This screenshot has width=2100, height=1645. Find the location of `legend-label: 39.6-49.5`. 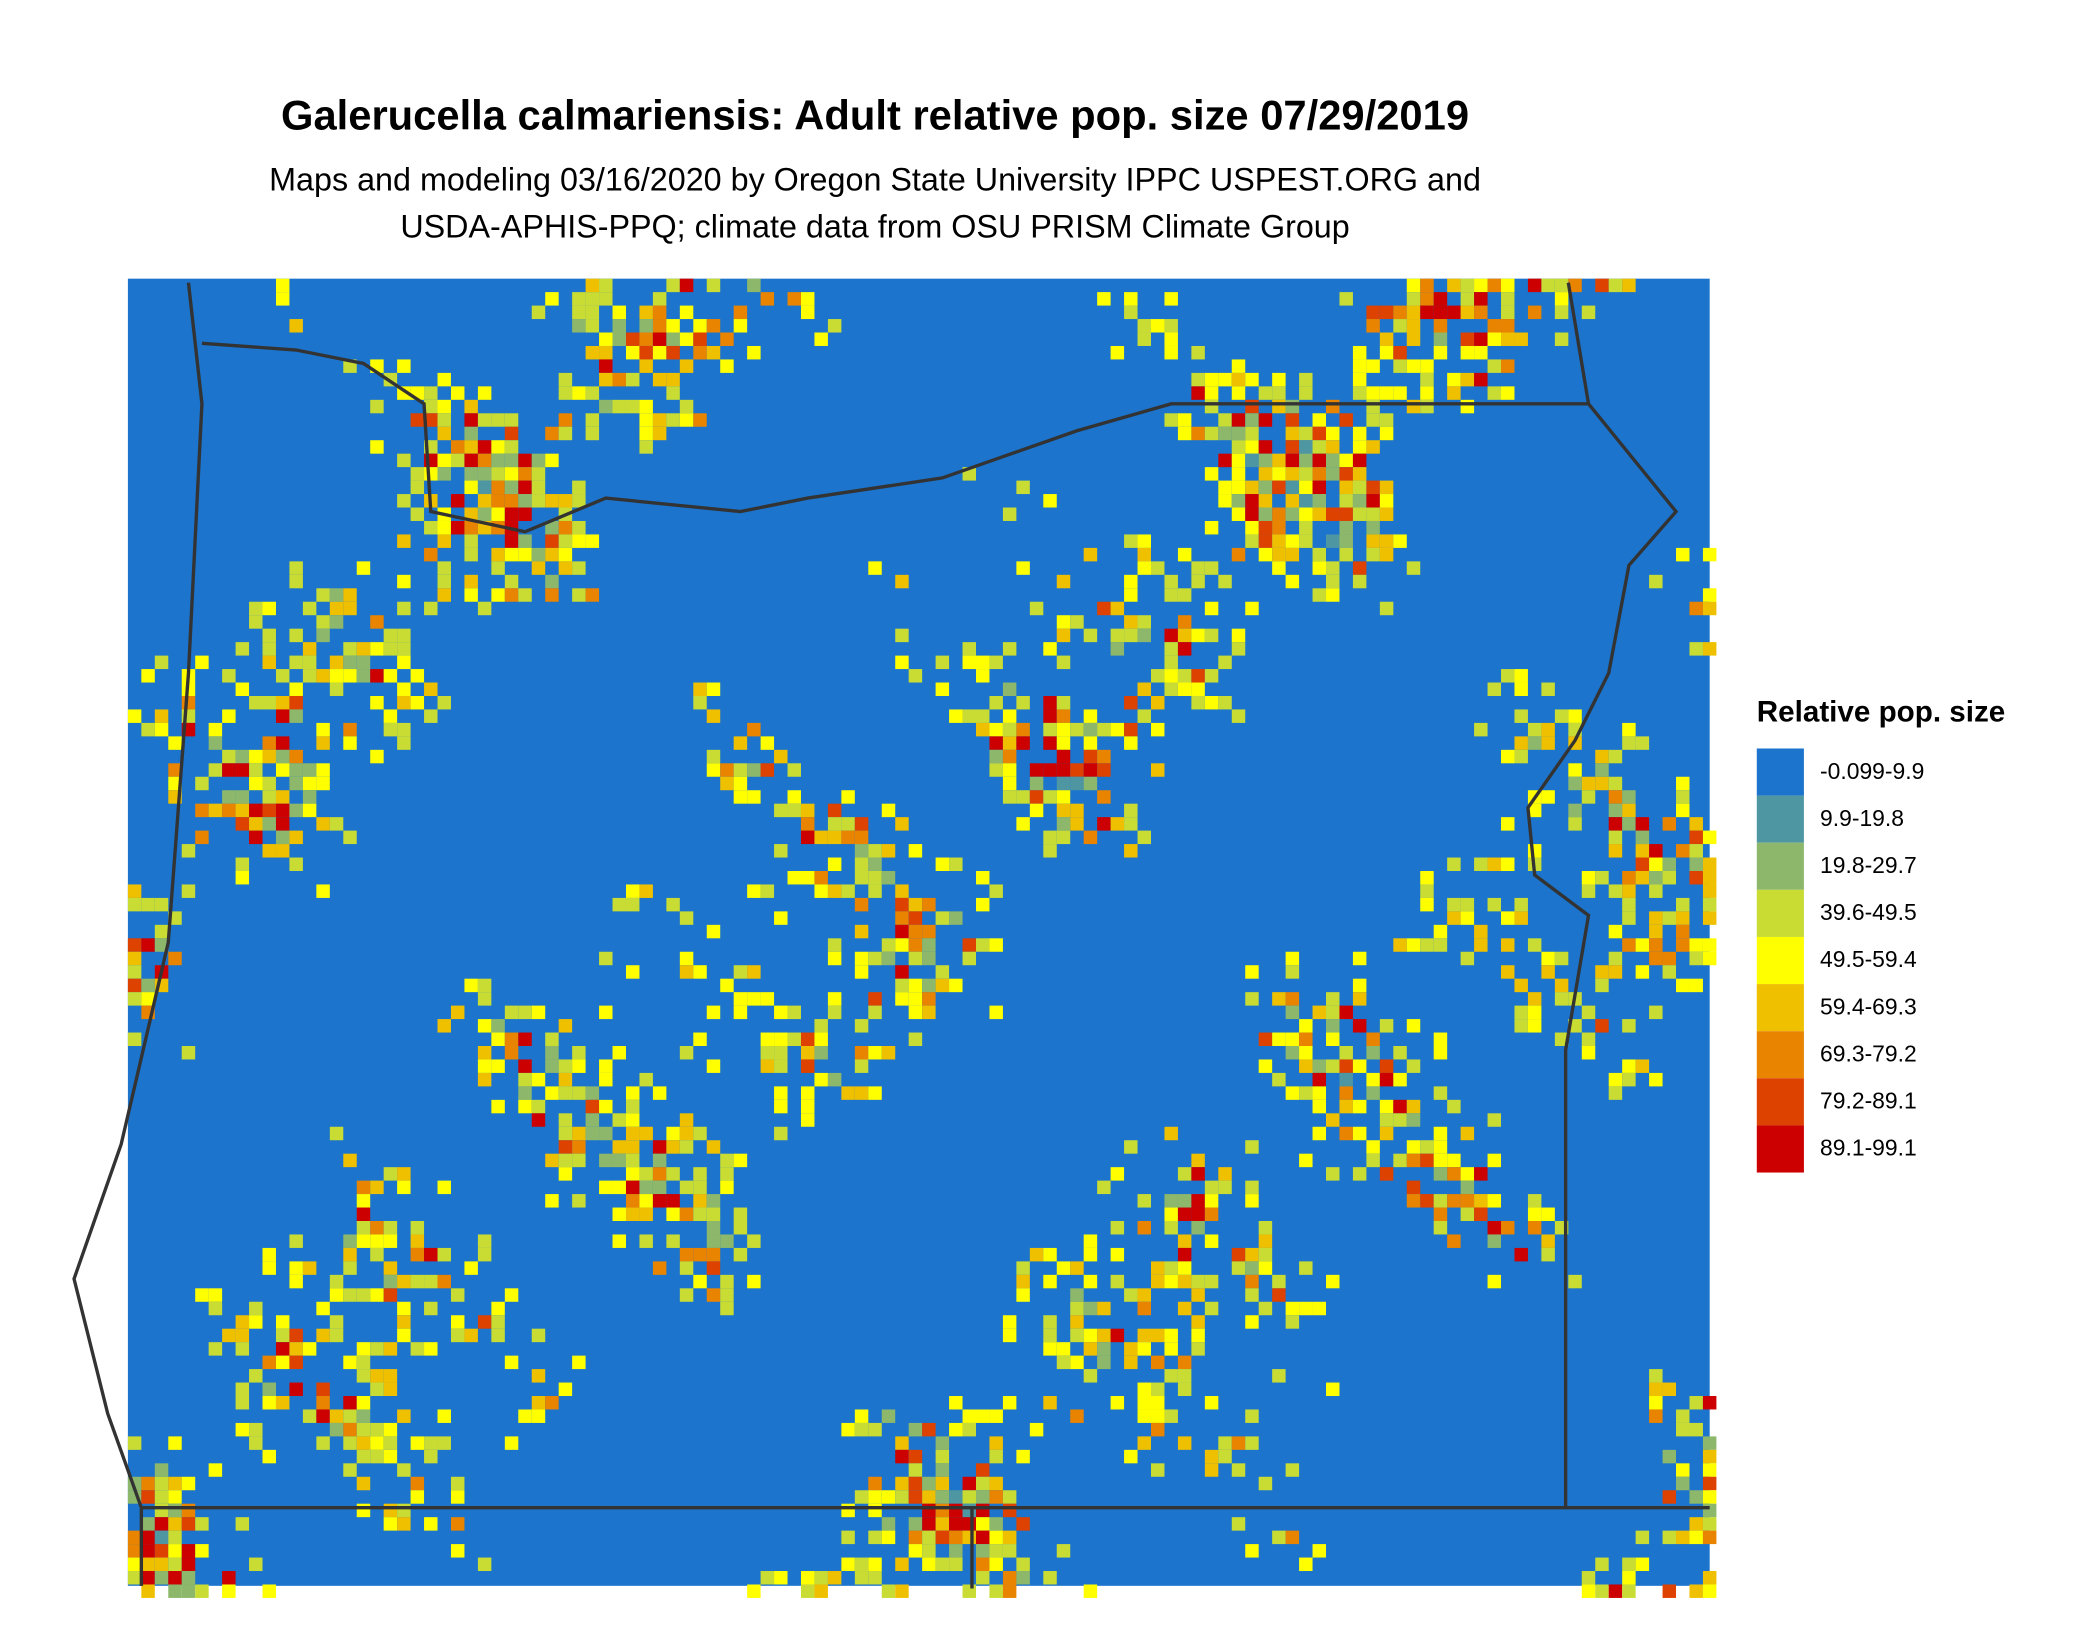

legend-label: 39.6-49.5 is located at coordinates (1868, 912).